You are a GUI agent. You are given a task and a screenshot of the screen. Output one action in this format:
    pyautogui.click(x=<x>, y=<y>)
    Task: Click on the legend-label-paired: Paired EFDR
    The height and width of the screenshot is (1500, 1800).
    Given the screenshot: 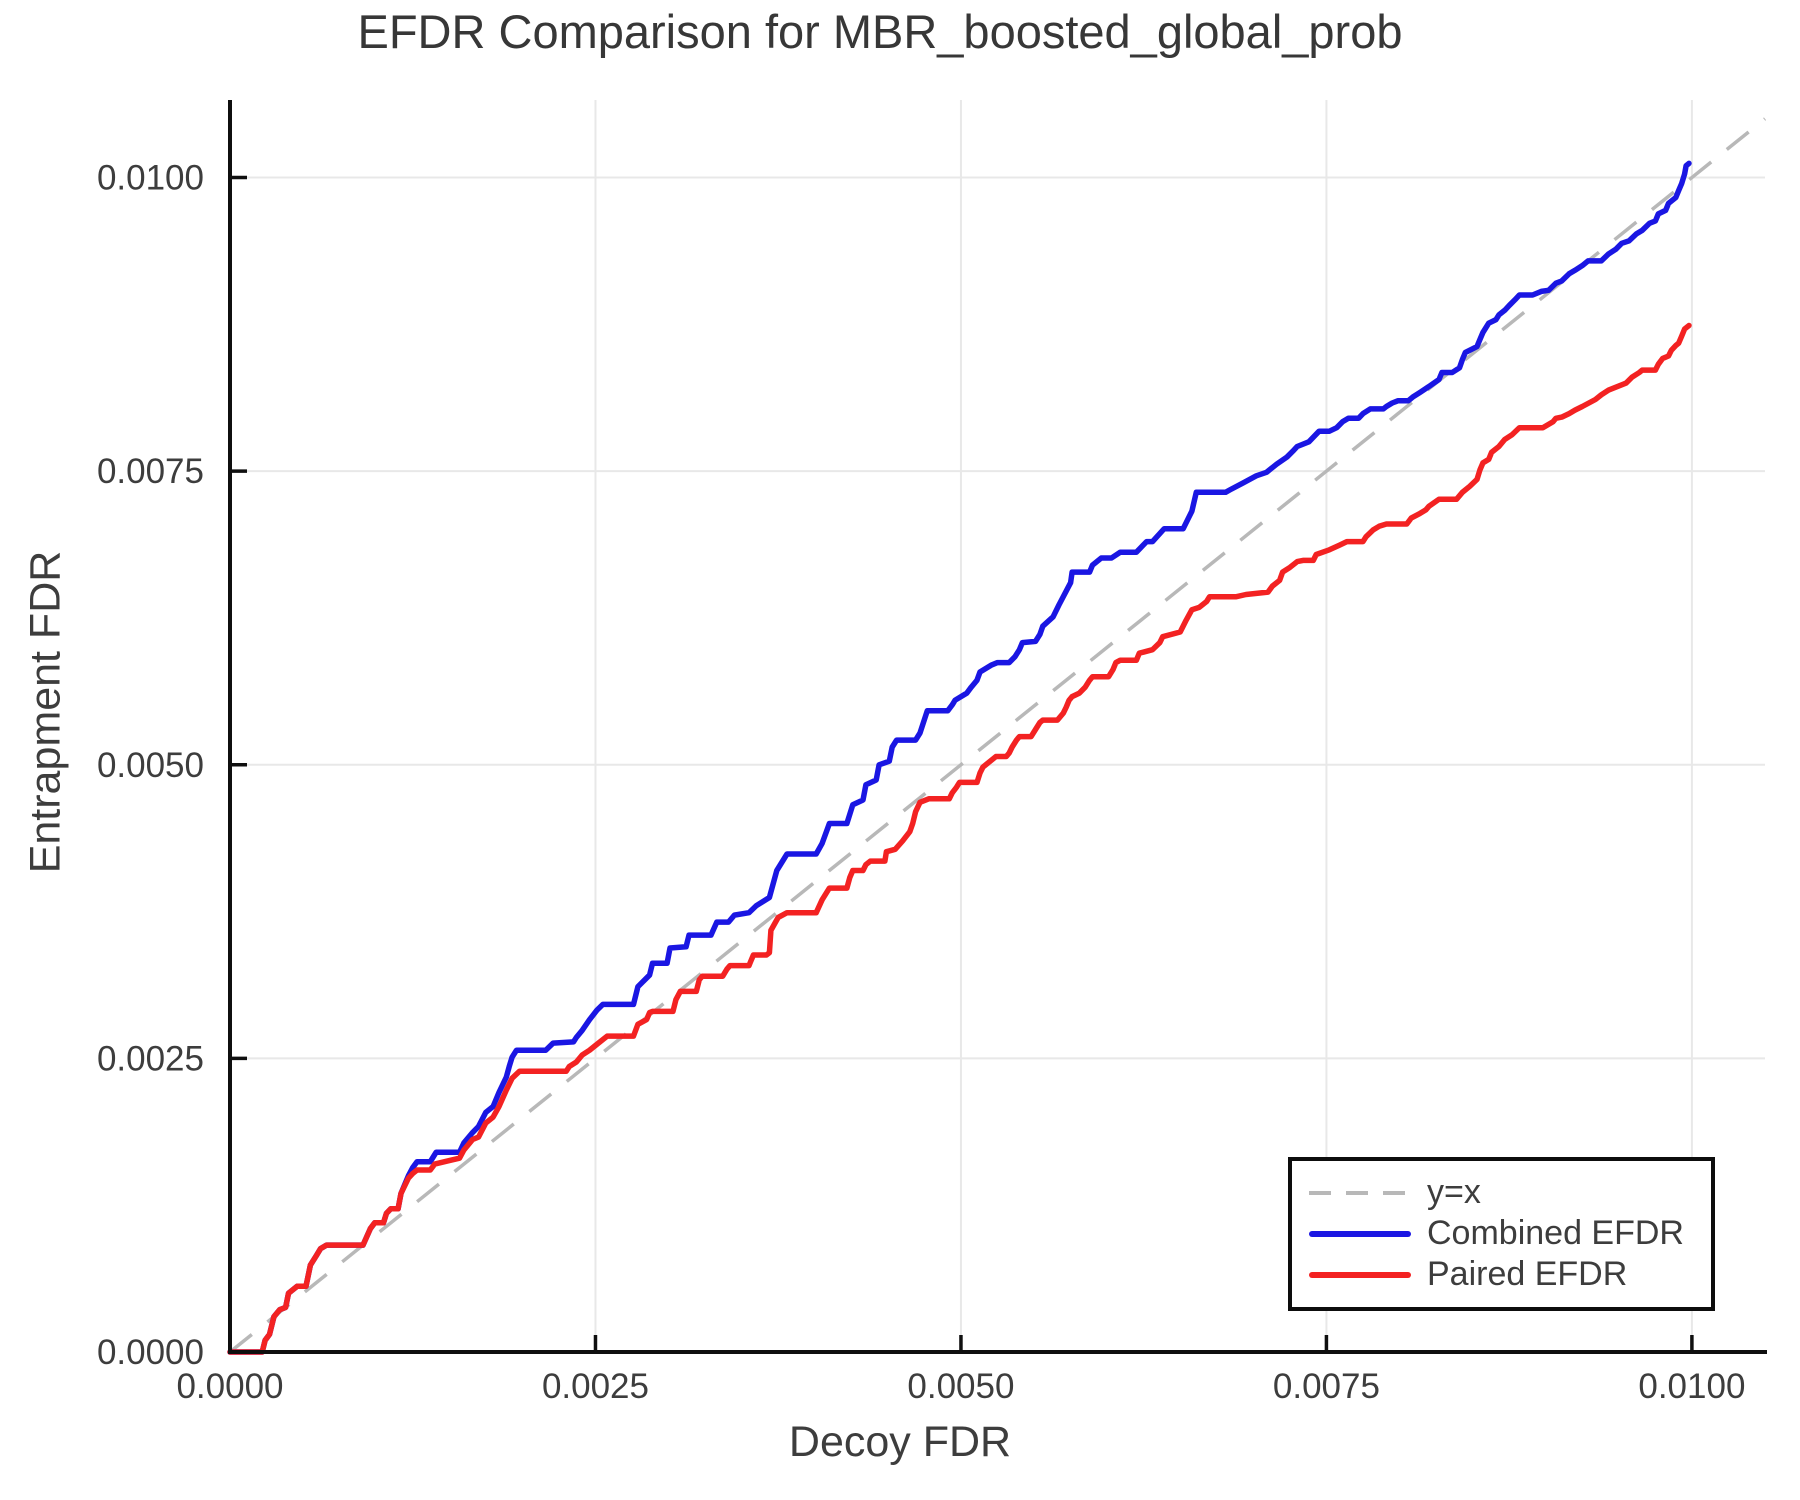 What is the action you would take?
    pyautogui.click(x=1527, y=1273)
    